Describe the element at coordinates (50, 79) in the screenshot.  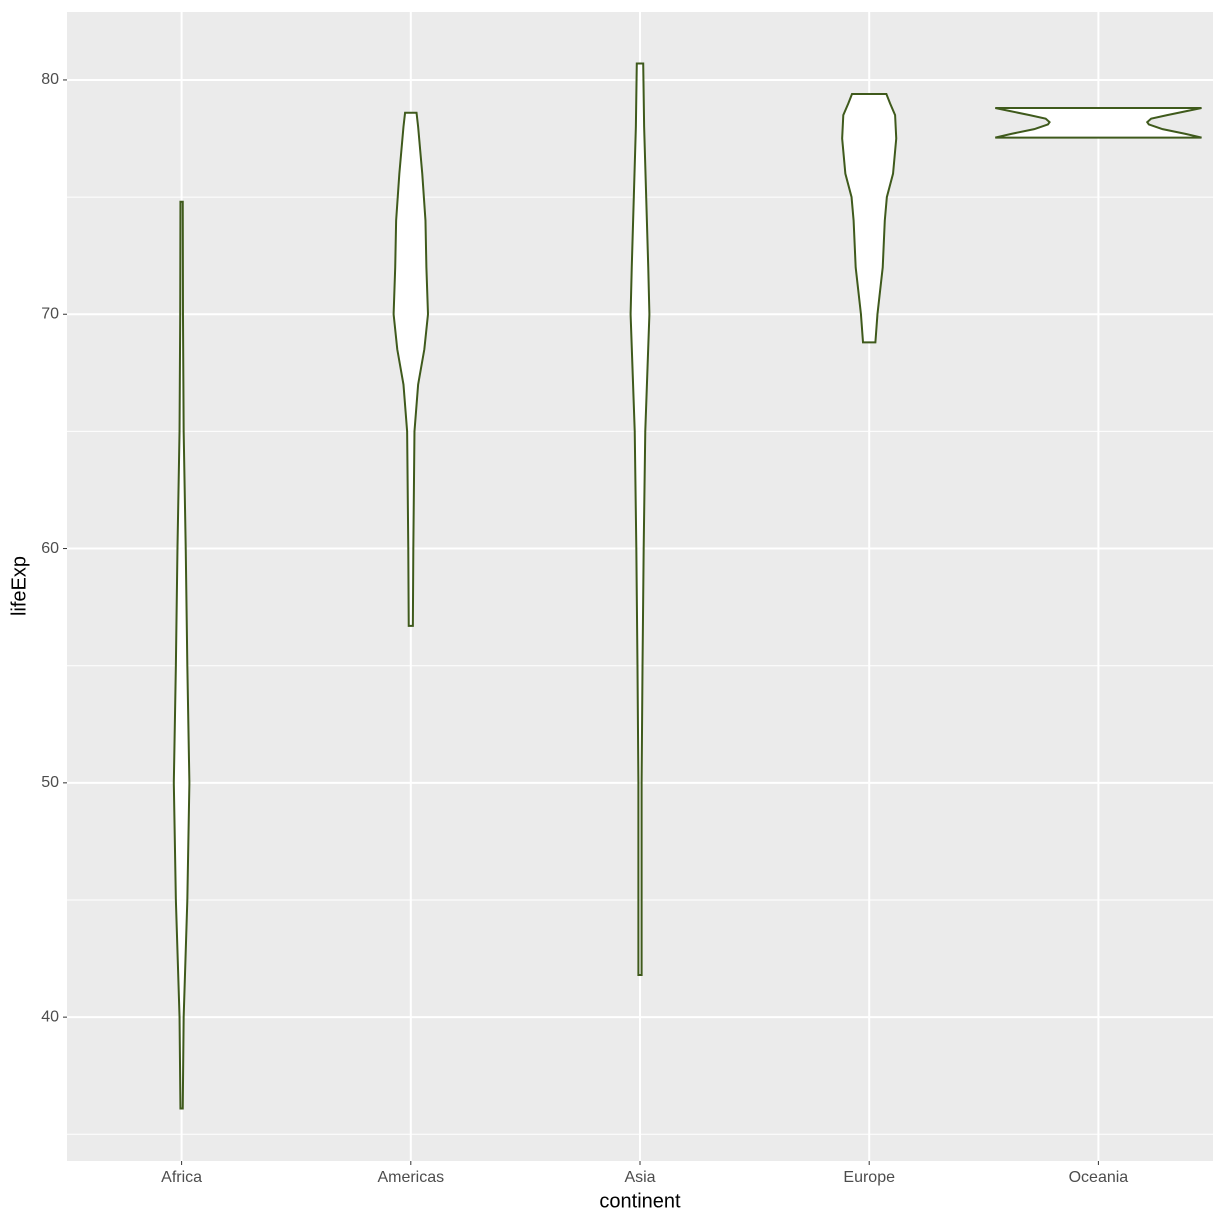
I see `y-tick-label: 80` at that location.